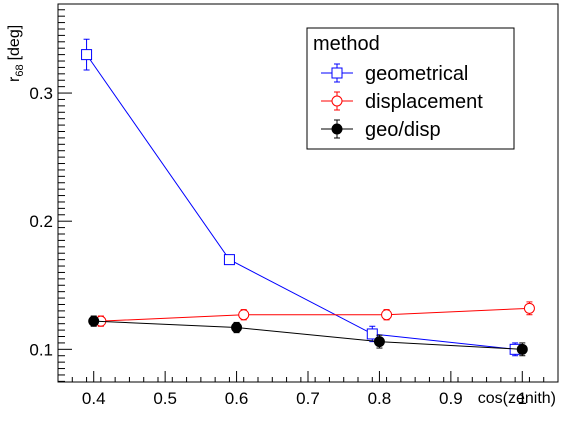 The width and height of the screenshot is (562, 431). Describe the element at coordinates (237, 398) in the screenshot. I see `x-tick-label: 0.6` at that location.